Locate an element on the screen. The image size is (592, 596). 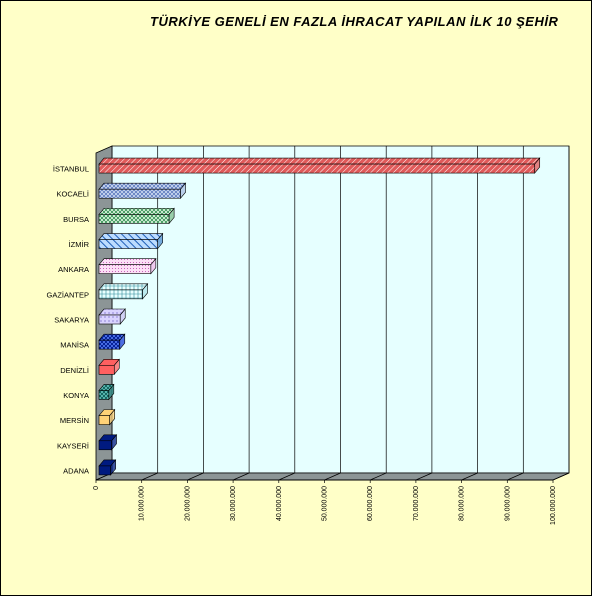
x-tick-label: 60.000.000 is located at coordinates (370, 503).